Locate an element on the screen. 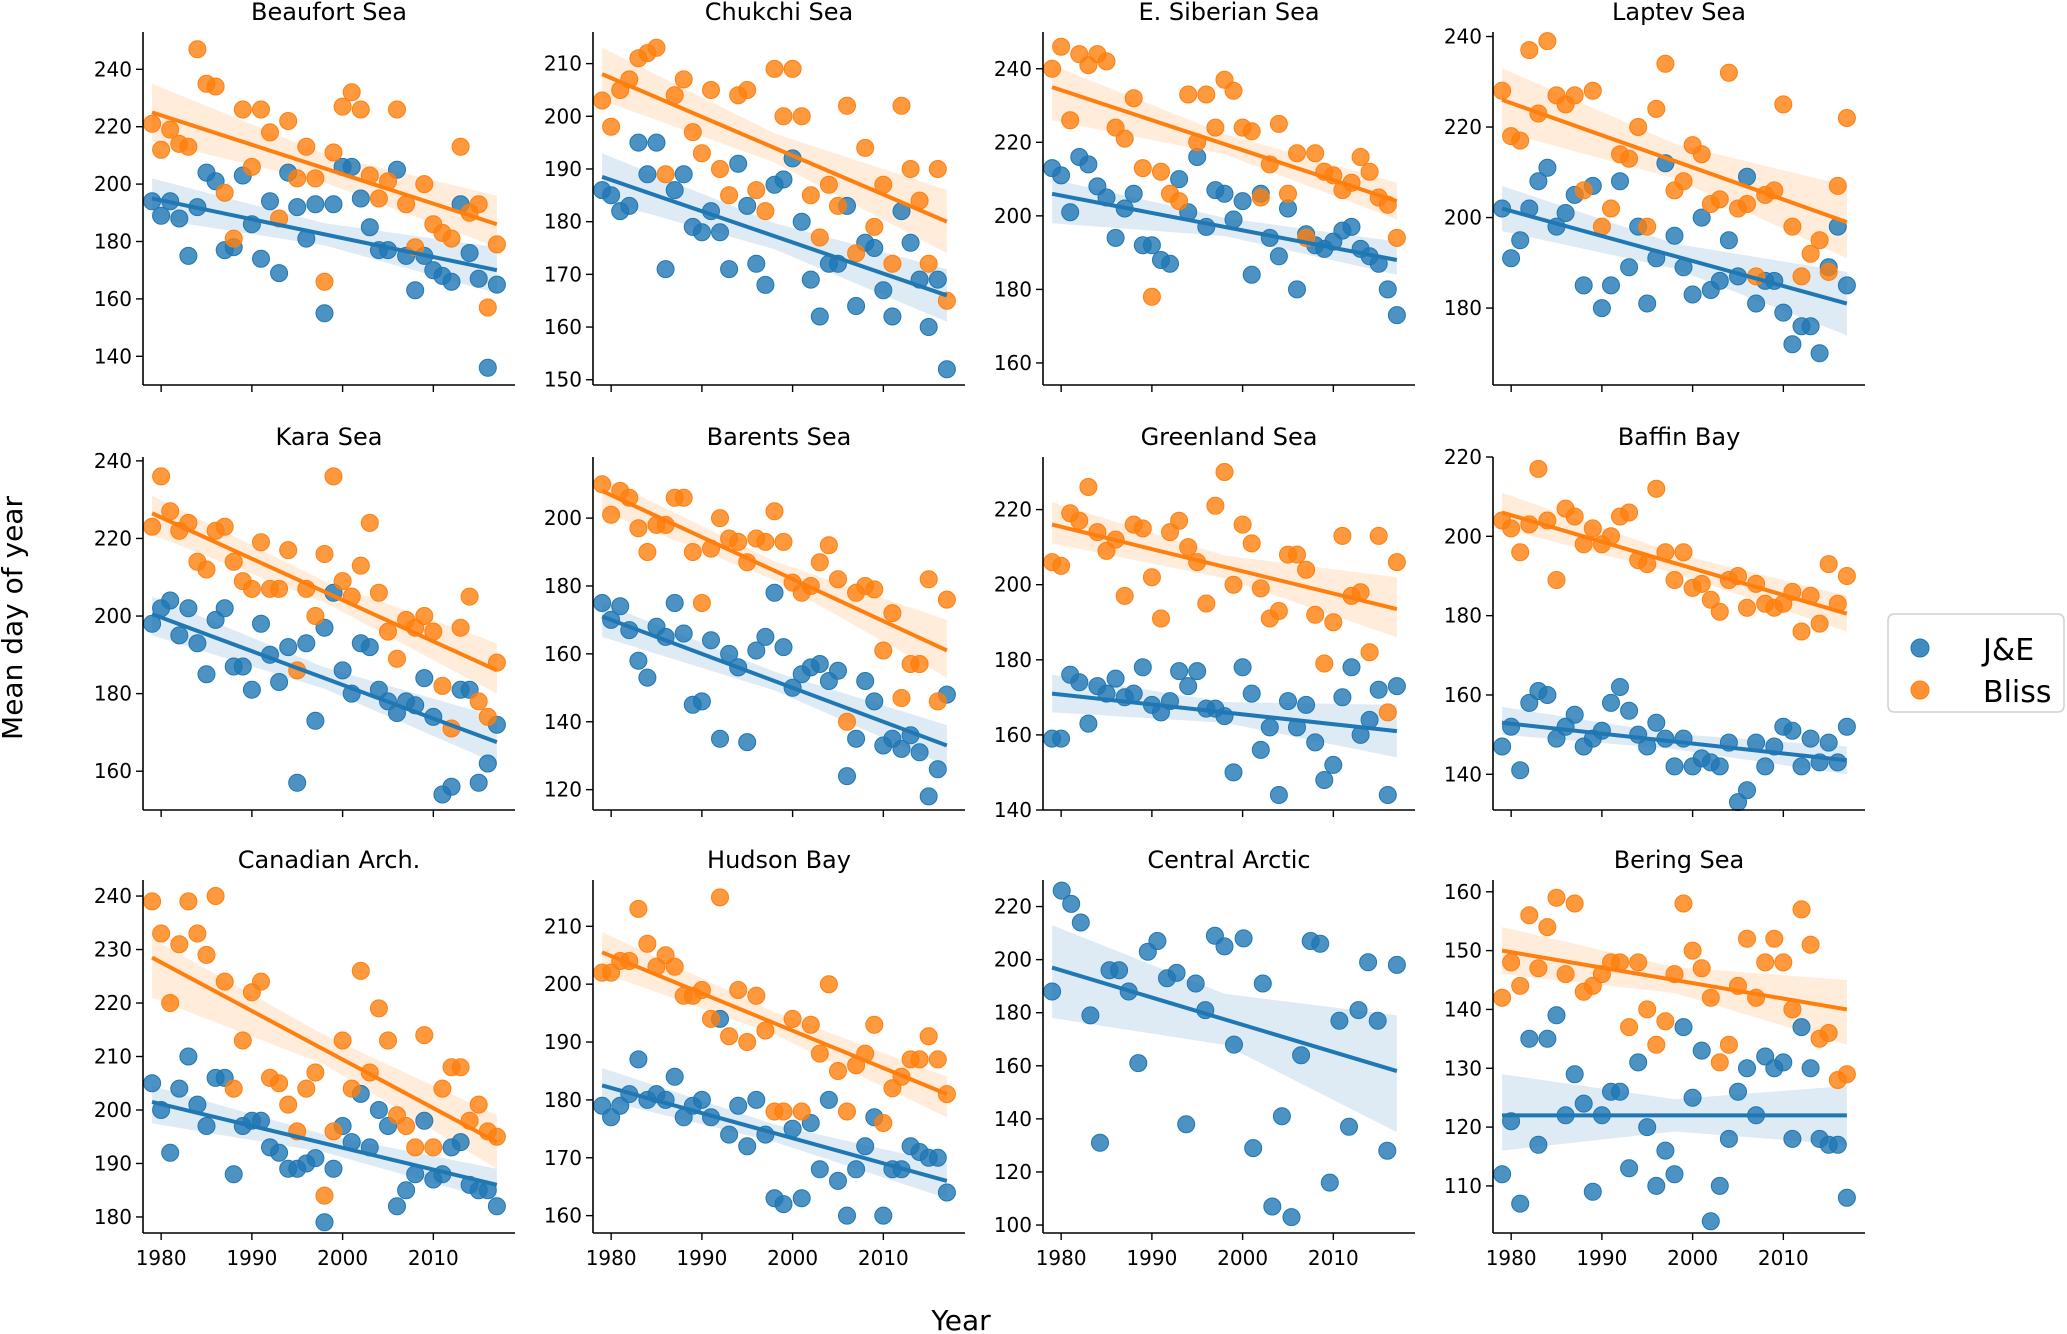 The height and width of the screenshot is (1334, 2067). y-tick-label: 220 is located at coordinates (1013, 142).